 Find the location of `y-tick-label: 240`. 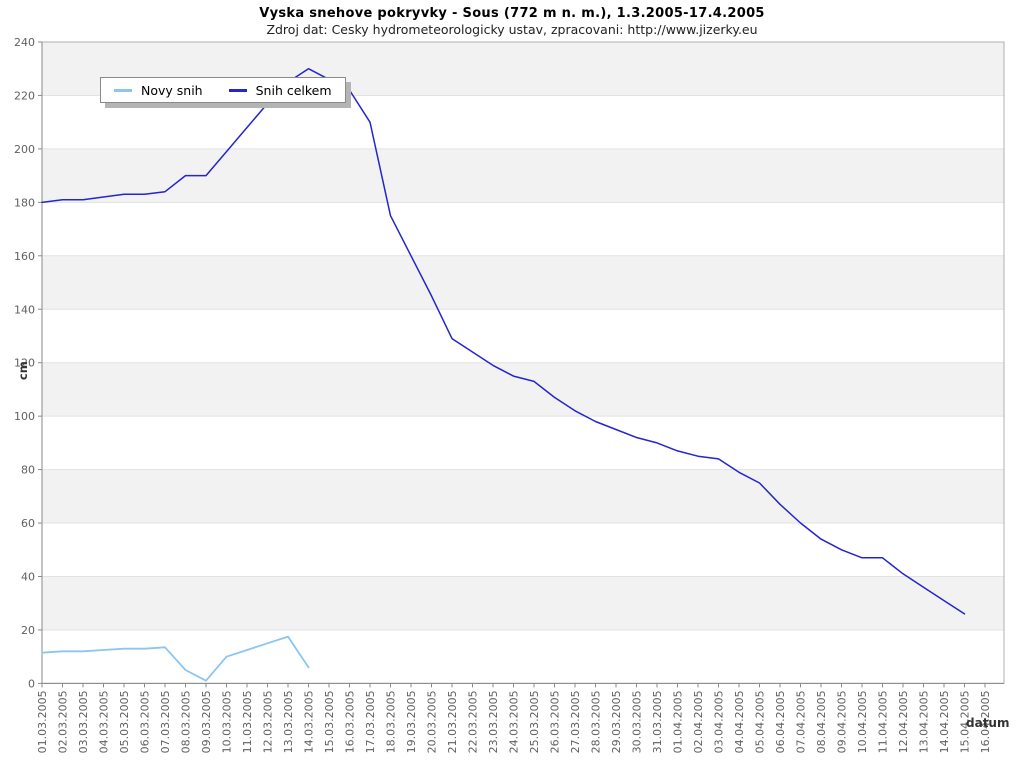

y-tick-label: 240 is located at coordinates (24, 42).